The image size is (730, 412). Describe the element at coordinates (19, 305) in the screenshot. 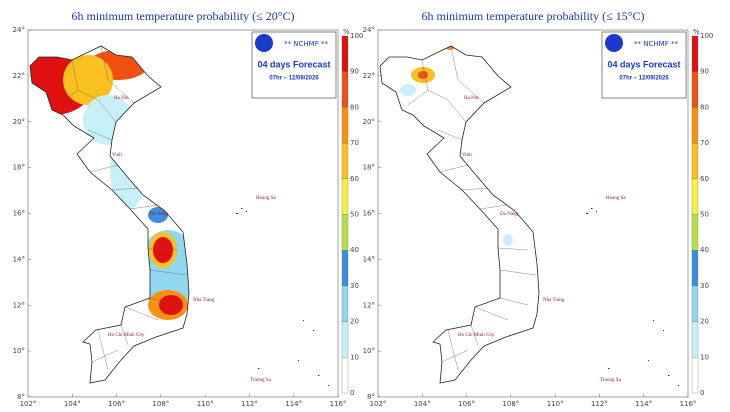

I see `lat-label: 12°` at that location.